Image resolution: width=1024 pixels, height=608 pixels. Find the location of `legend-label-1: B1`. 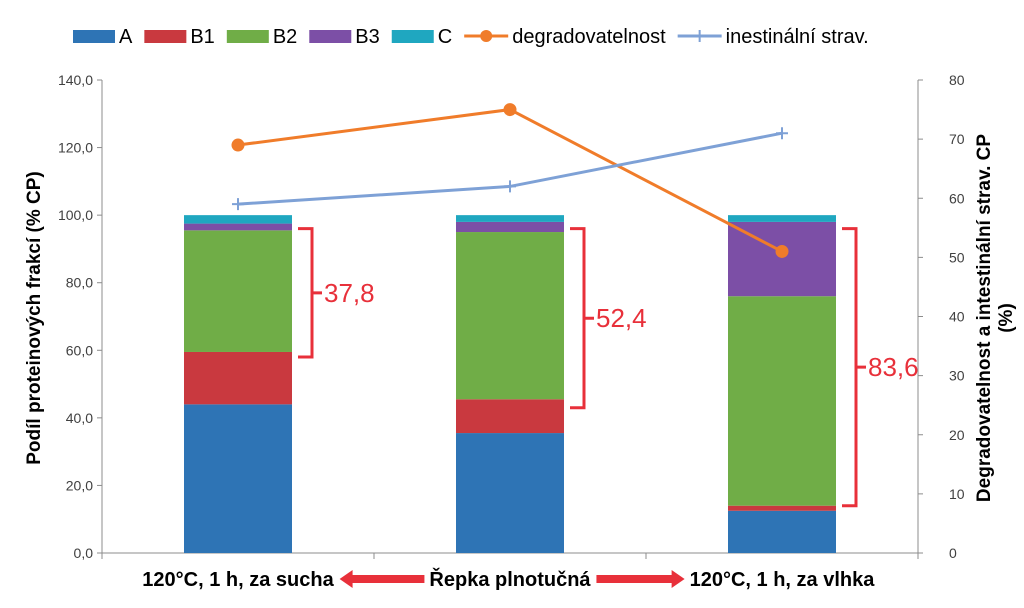

legend-label-1: B1 is located at coordinates (202, 37).